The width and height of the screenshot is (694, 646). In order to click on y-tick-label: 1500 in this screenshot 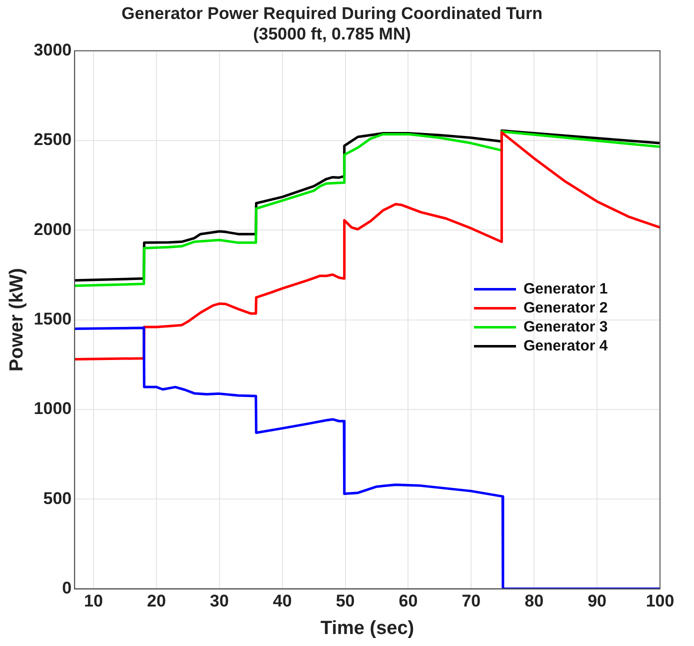, I will do `click(53, 318)`.